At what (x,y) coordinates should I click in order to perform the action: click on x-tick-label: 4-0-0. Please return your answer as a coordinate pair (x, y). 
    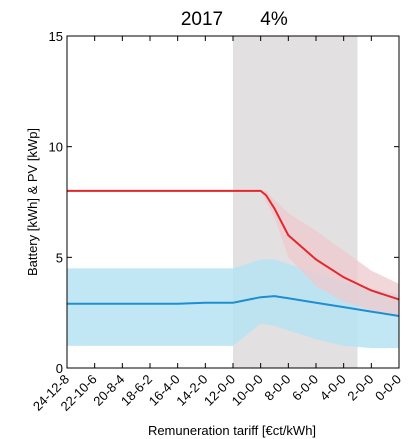
    Looking at the image, I should click on (333, 388).